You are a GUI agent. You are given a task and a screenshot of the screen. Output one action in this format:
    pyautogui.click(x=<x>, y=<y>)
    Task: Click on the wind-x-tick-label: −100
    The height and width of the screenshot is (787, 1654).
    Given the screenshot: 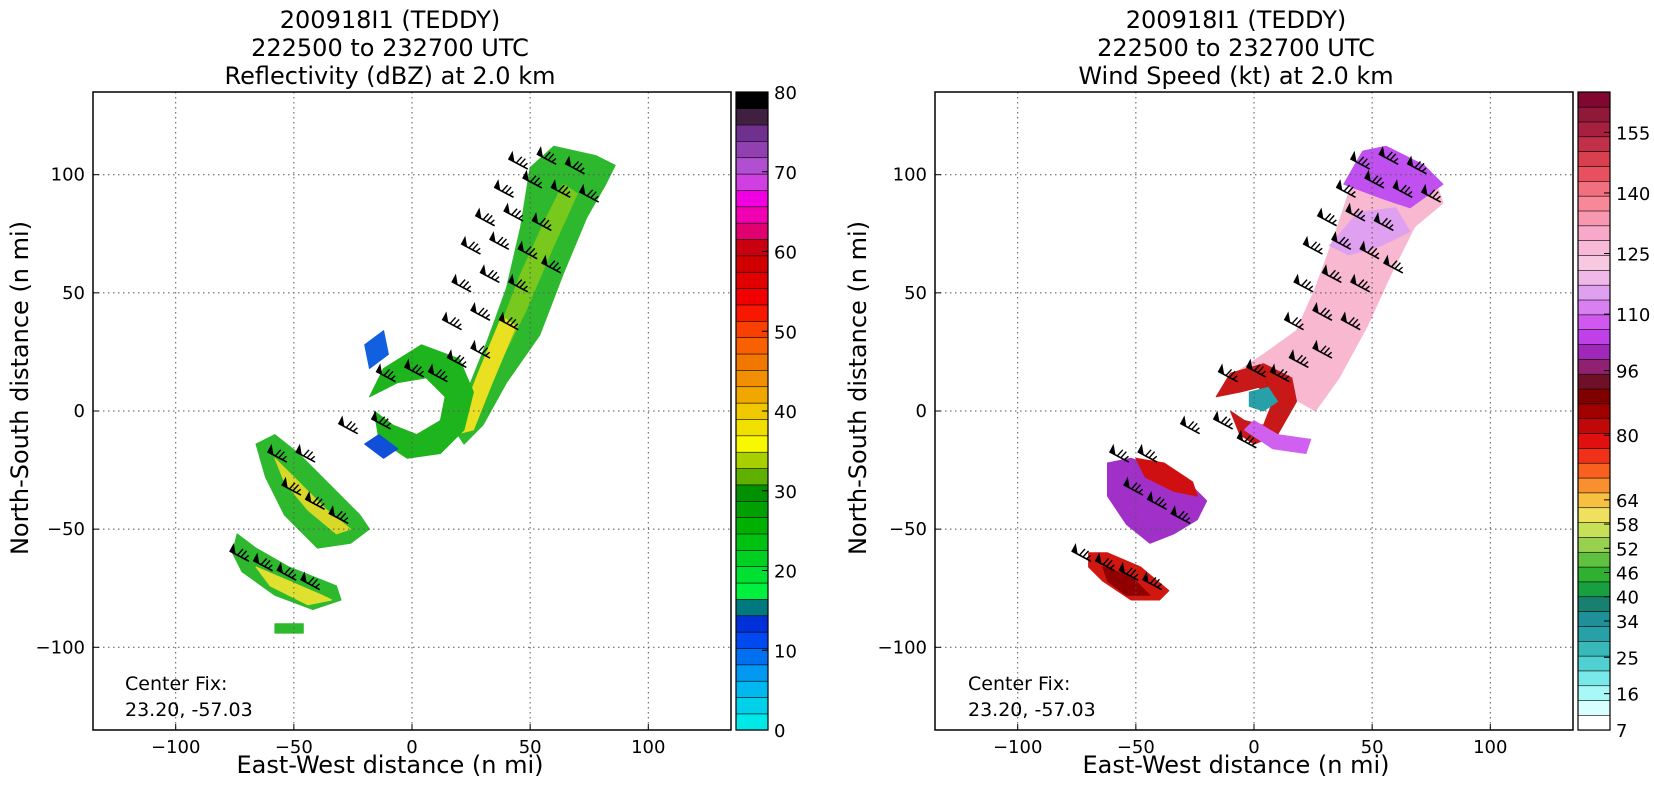 What is the action you would take?
    pyautogui.click(x=1017, y=747)
    